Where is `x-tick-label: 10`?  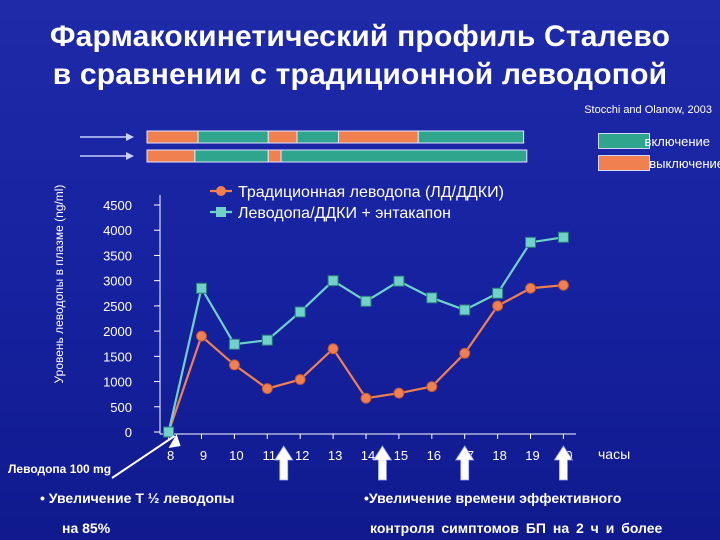
x-tick-label: 10 is located at coordinates (236, 455).